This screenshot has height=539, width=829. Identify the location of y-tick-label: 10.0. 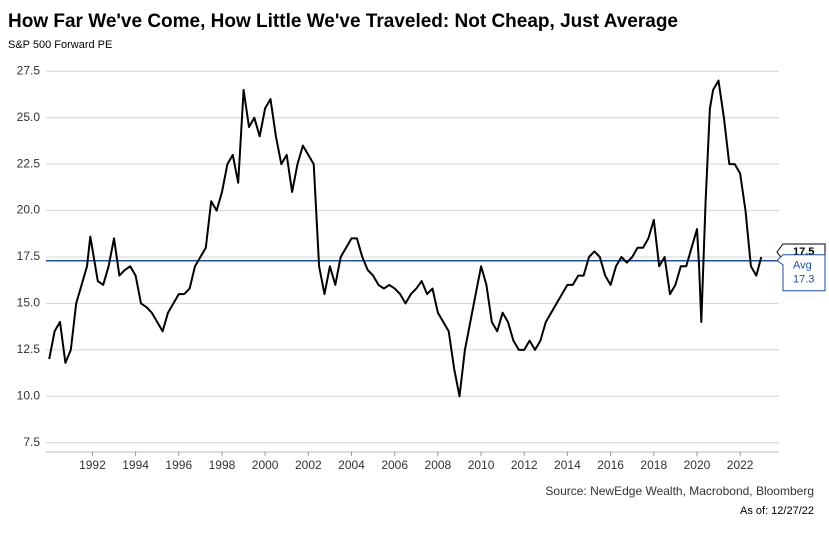
(29, 395).